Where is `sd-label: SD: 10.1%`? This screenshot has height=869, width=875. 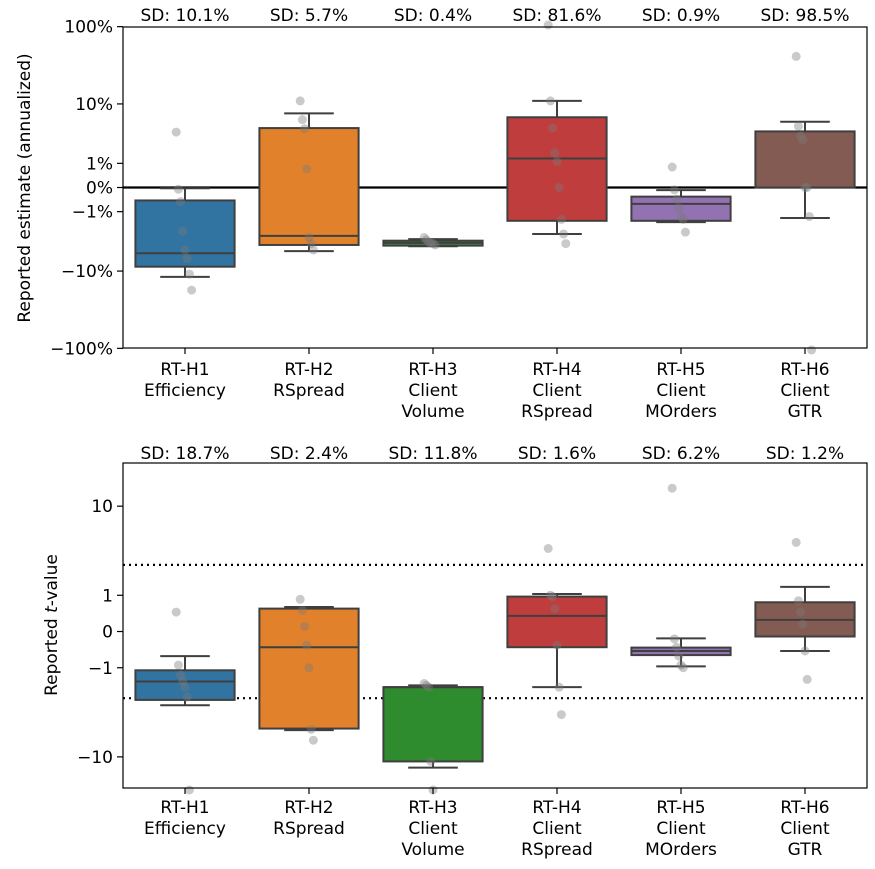 sd-label: SD: 10.1% is located at coordinates (184, 16).